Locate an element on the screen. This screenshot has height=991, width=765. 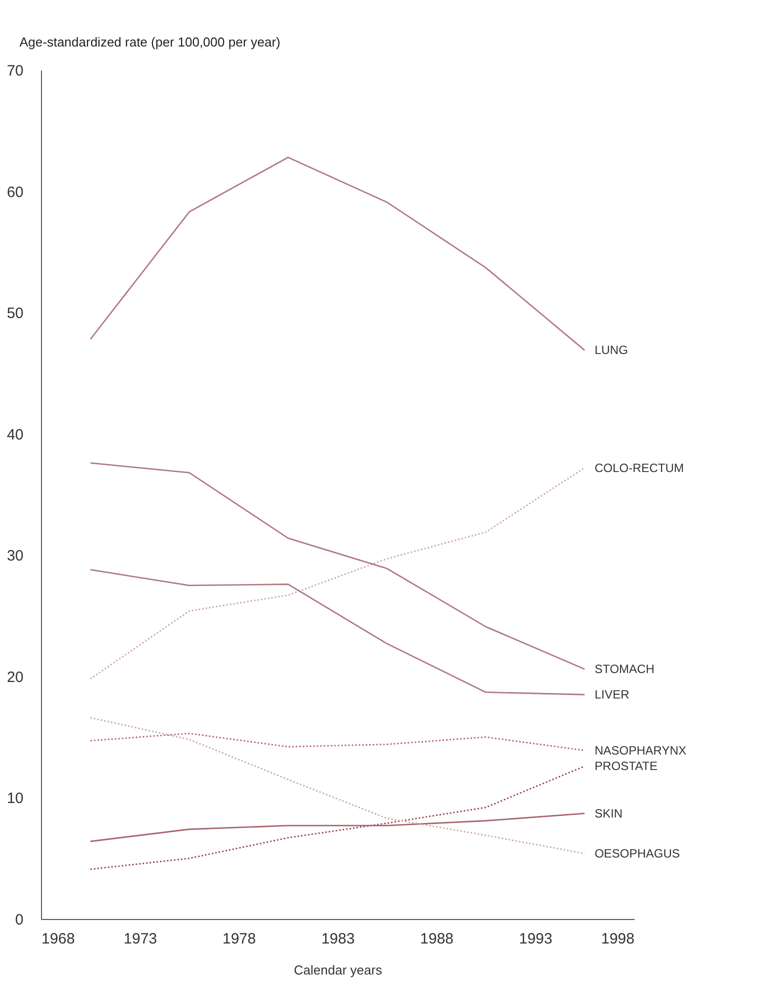
y-tick-label: 70 is located at coordinates (15, 71).